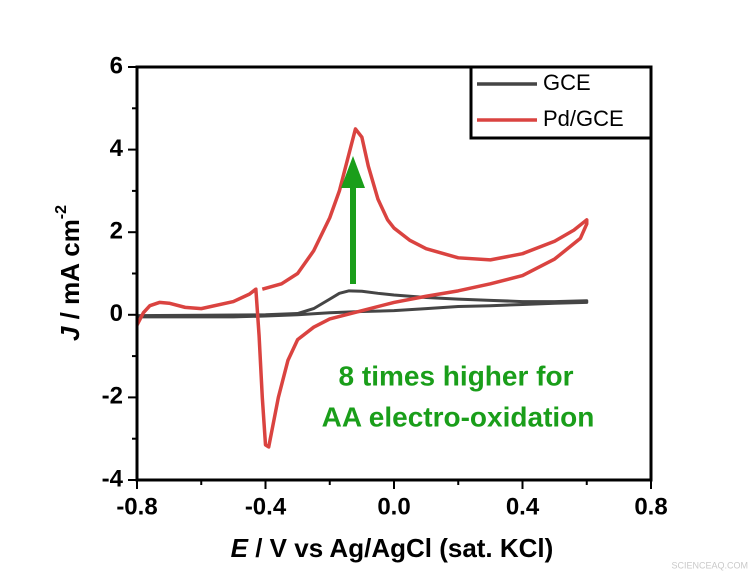  Describe the element at coordinates (117, 148) in the screenshot. I see `y-tick-label: 4` at that location.